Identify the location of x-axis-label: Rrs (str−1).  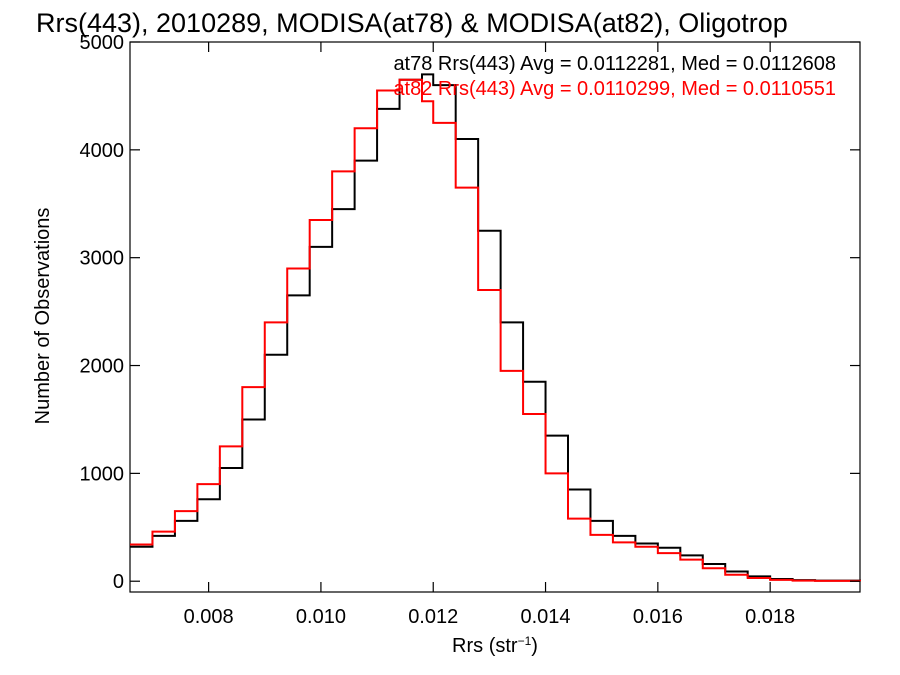
(495, 645).